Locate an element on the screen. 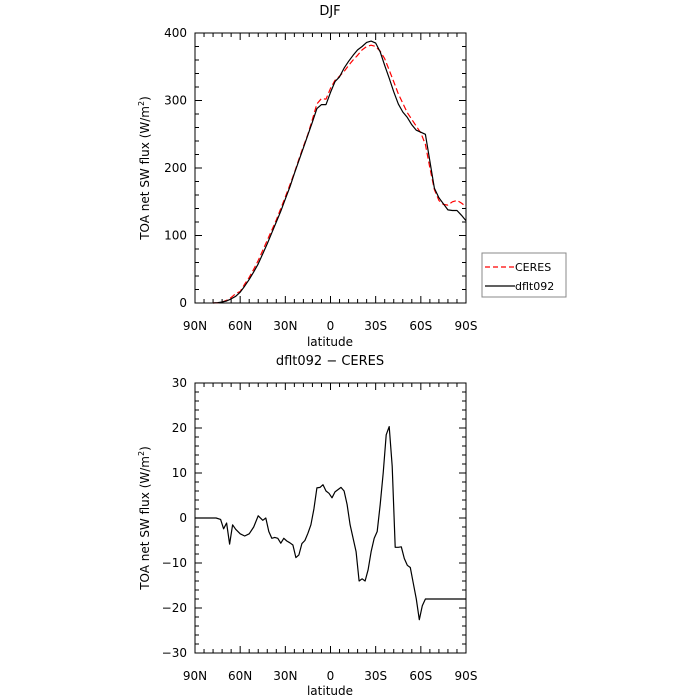 The image size is (700, 700). bottom-x-axis-label: latitude is located at coordinates (330, 691).